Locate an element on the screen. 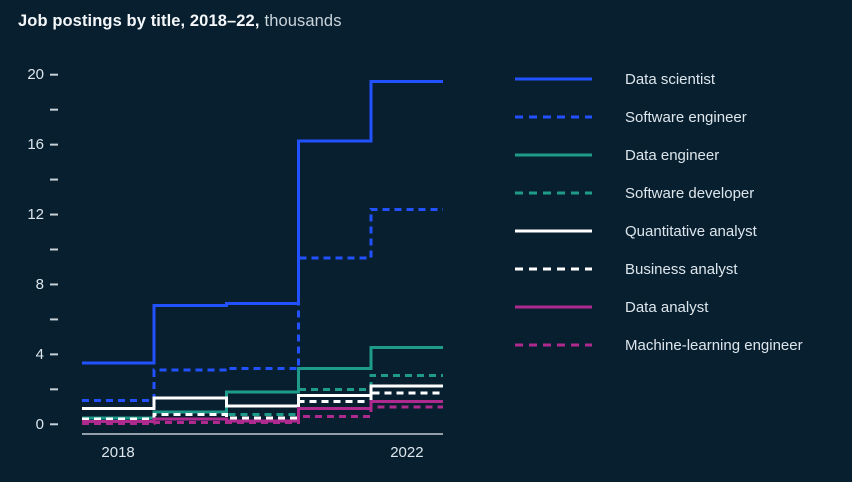 The height and width of the screenshot is (482, 852). legend-item-data-analyst: Data analyst is located at coordinates (680, 307).